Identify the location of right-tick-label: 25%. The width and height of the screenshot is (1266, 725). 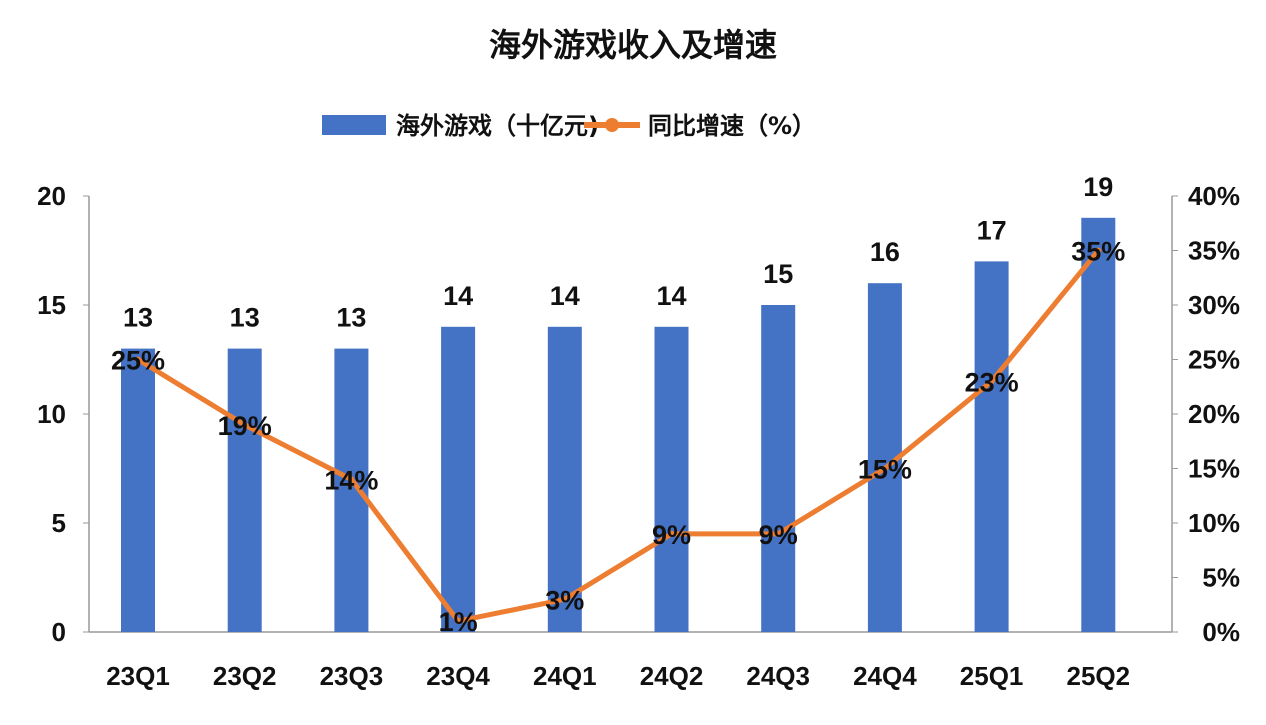
(1214, 360).